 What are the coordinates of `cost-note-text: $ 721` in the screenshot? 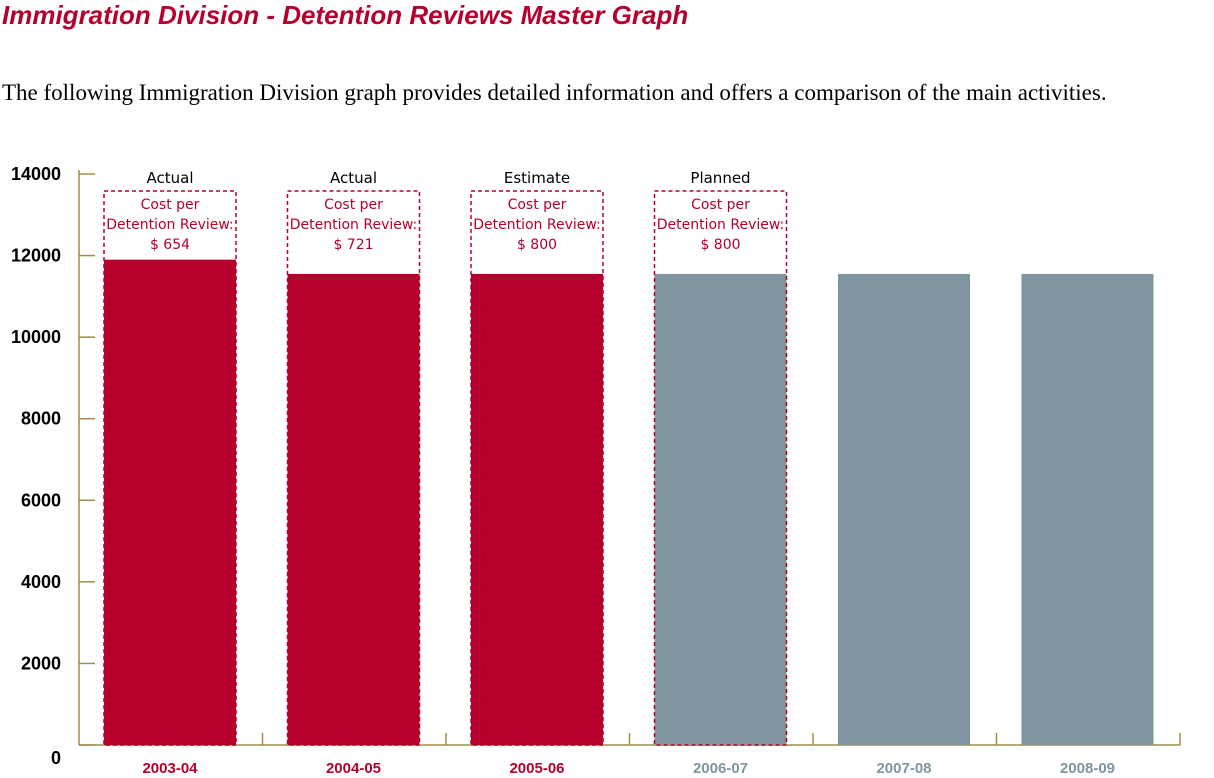 It's located at (353, 245).